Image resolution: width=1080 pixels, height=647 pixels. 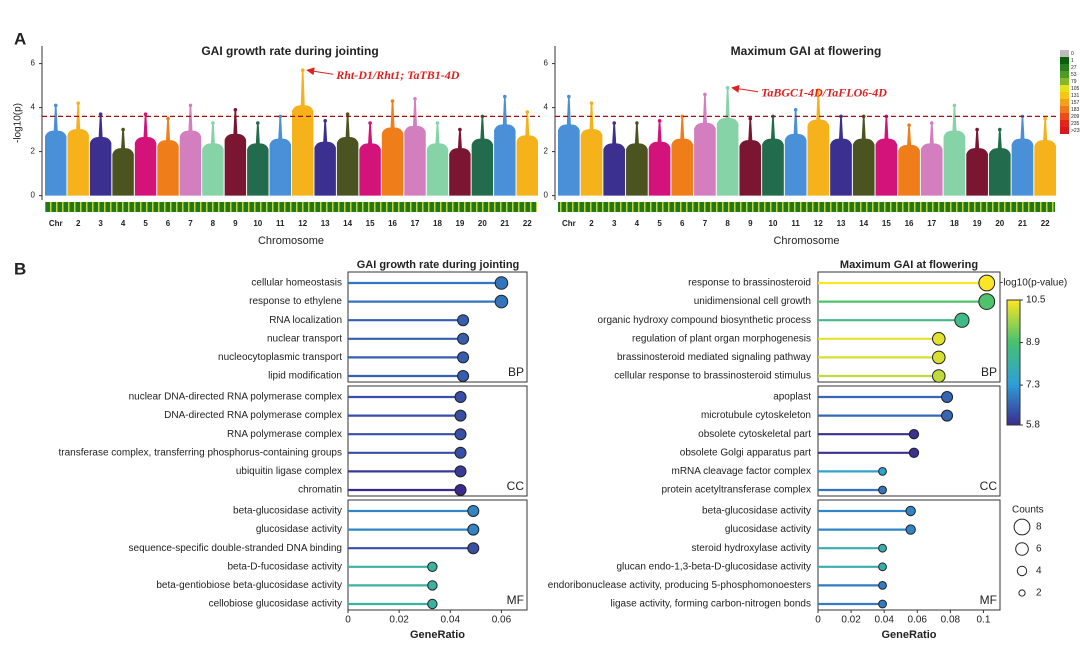 I want to click on facet-label: MF, so click(x=988, y=600).